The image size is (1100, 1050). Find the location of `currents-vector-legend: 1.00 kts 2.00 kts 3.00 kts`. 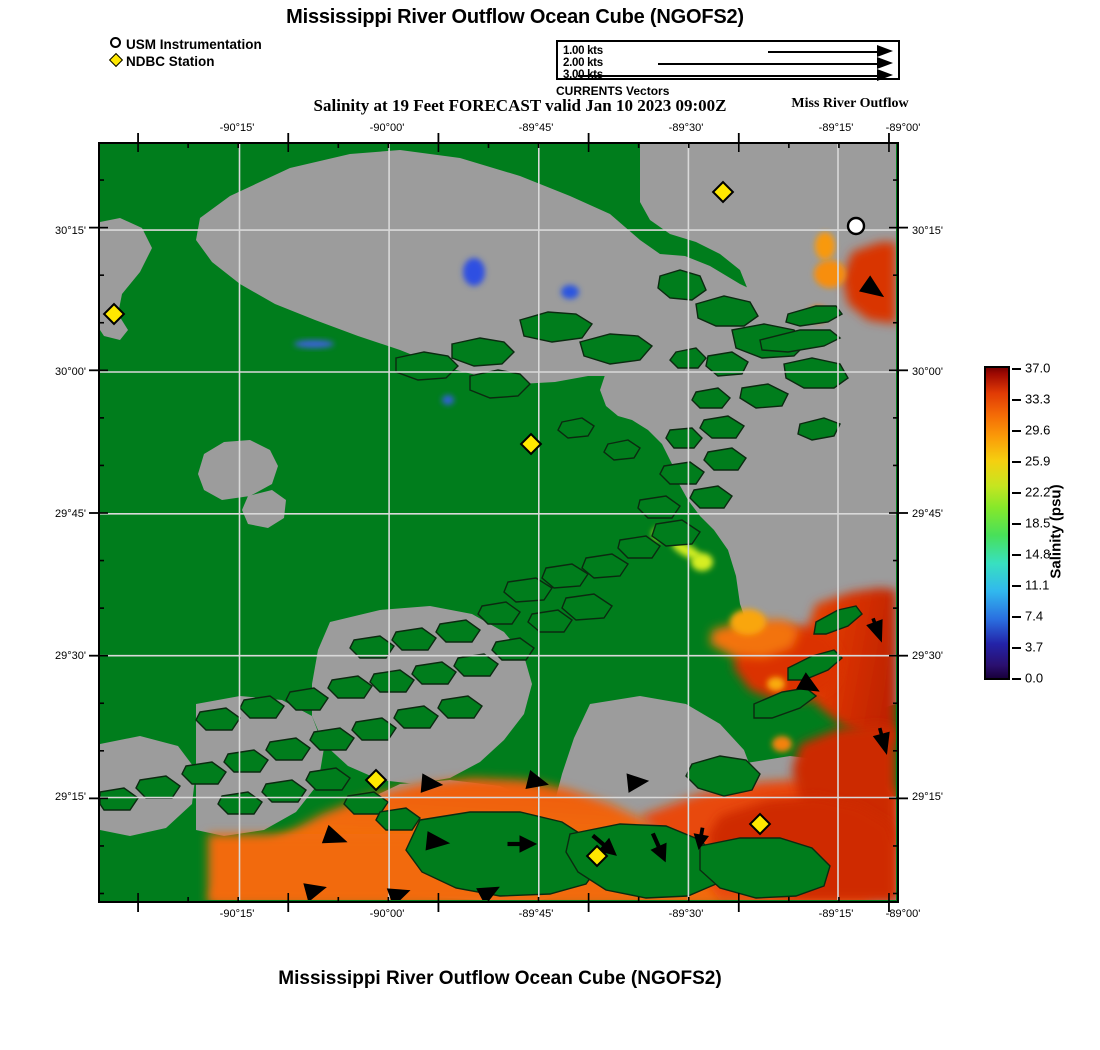

currents-vector-legend: 1.00 kts 2.00 kts 3.00 kts is located at coordinates (728, 61).